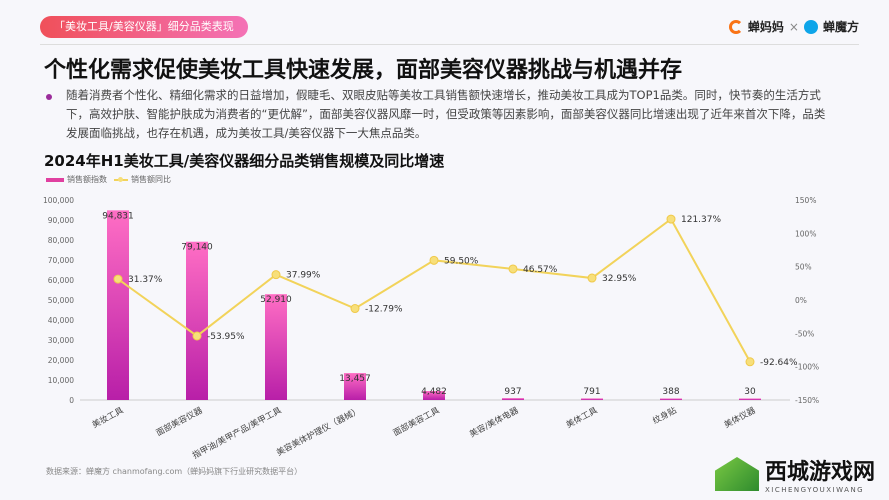 The height and width of the screenshot is (500, 889). I want to click on left-tick-label: 70,000, so click(61, 260).